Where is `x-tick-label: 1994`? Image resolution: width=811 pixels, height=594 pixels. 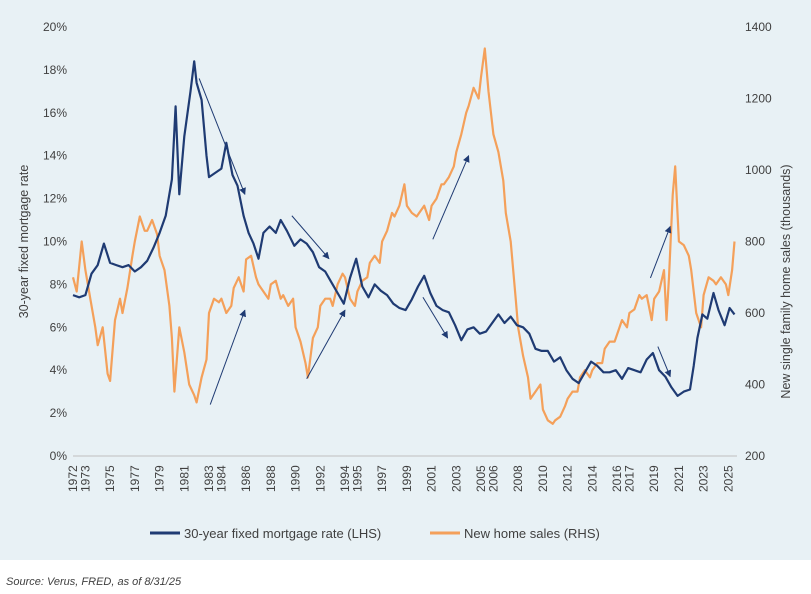 x-tick-label: 1994 is located at coordinates (345, 478).